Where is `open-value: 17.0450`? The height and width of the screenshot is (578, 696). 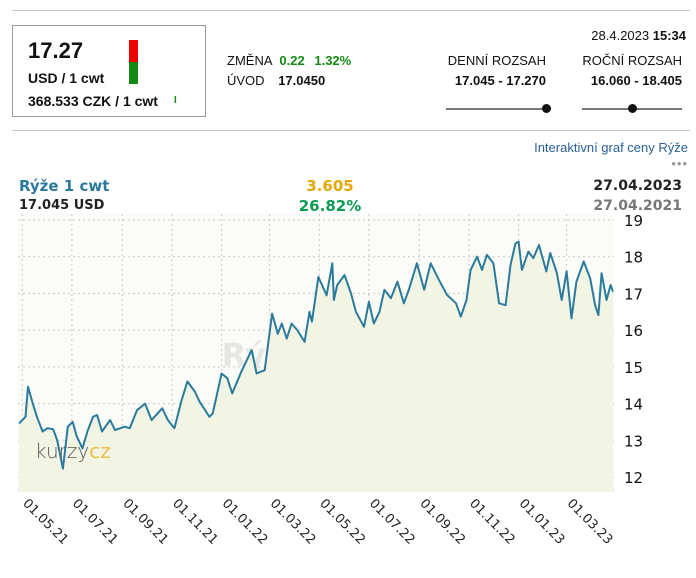
open-value: 17.0450 is located at coordinates (302, 80).